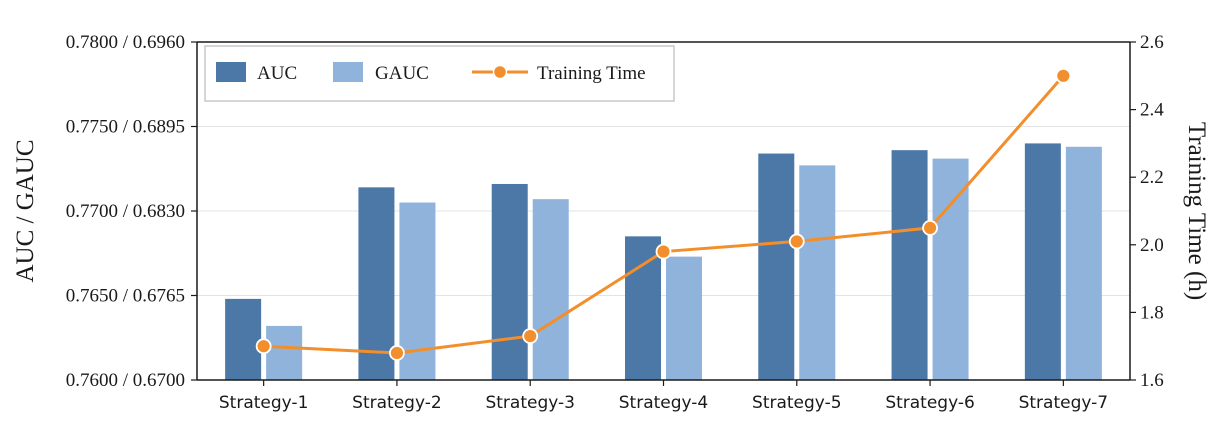  Describe the element at coordinates (930, 403) in the screenshot. I see `x-tick-label: Strategy-6` at that location.